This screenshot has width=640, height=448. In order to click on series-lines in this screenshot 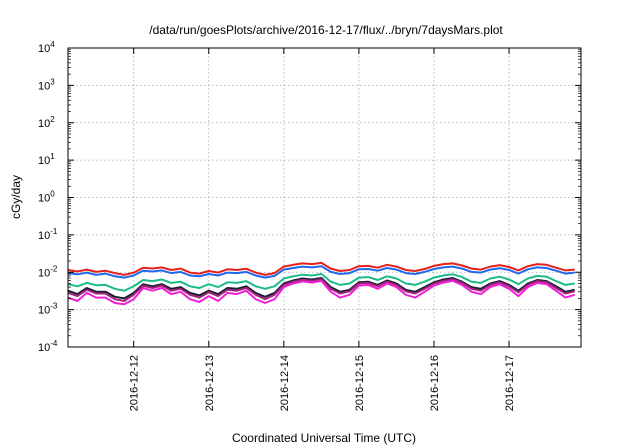, I will do `click(321, 283)`.